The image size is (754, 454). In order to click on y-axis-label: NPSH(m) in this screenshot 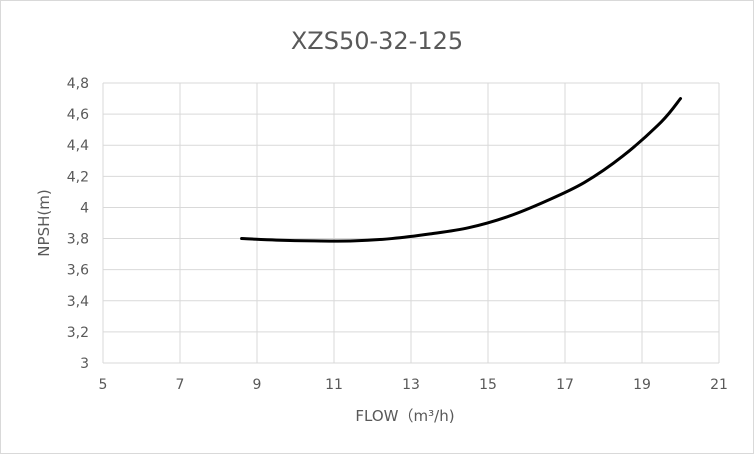, I will do `click(44, 222)`.